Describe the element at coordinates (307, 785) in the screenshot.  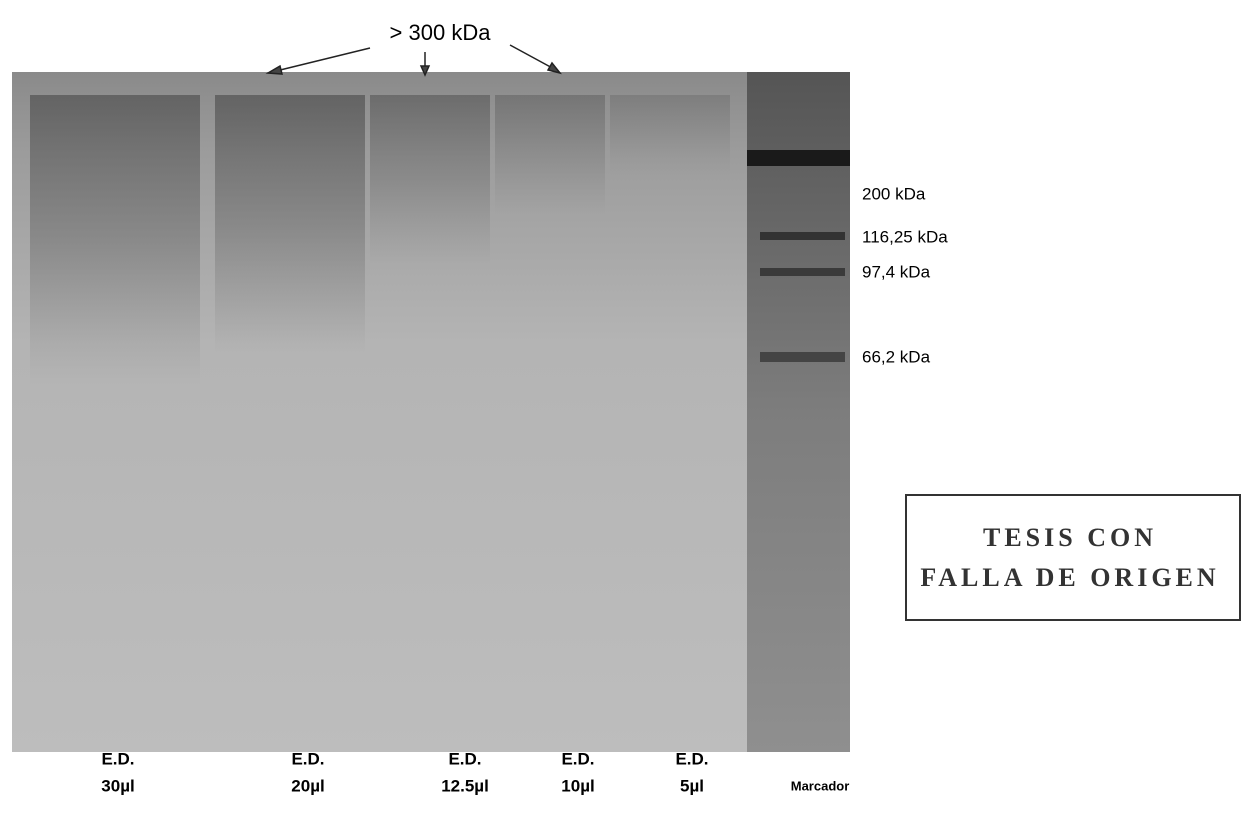
I see `lane-label: 20µl` at that location.